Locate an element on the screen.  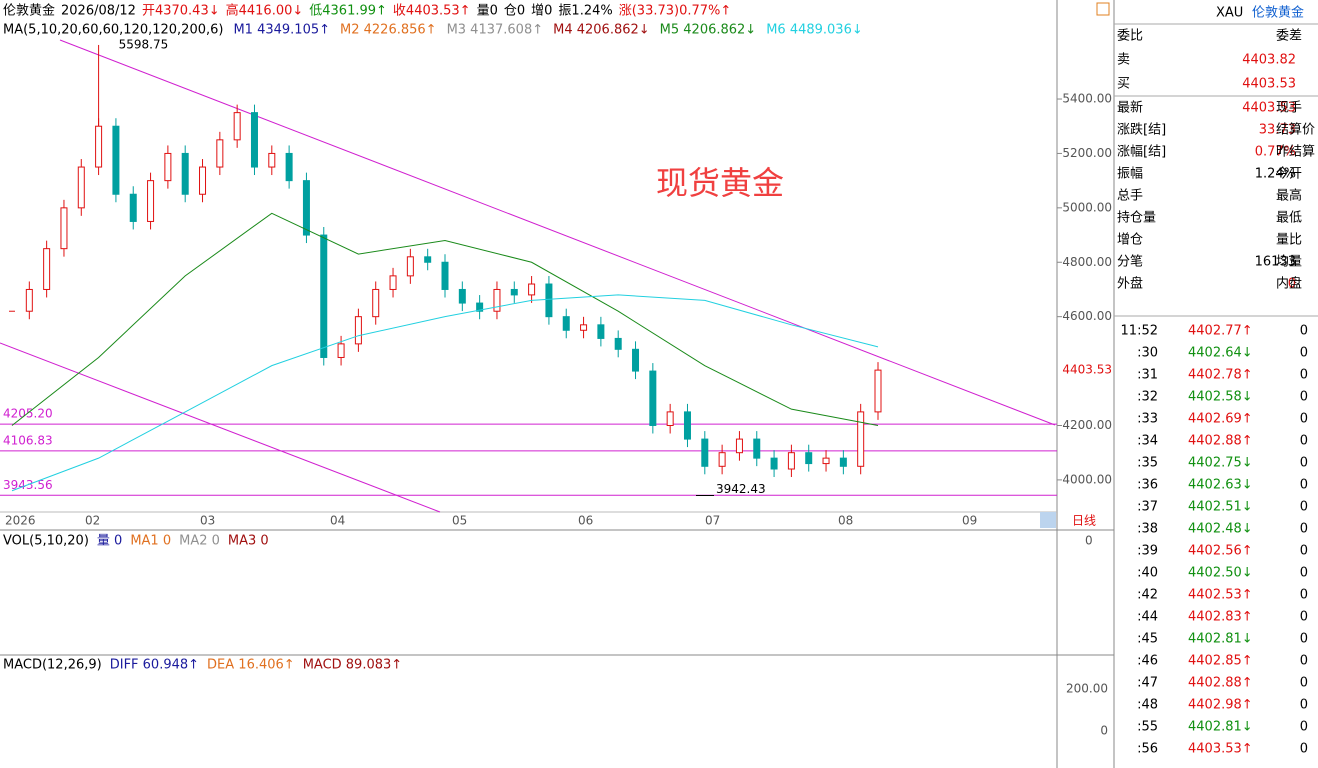
header-field: 振1.24% is located at coordinates (585, 11).